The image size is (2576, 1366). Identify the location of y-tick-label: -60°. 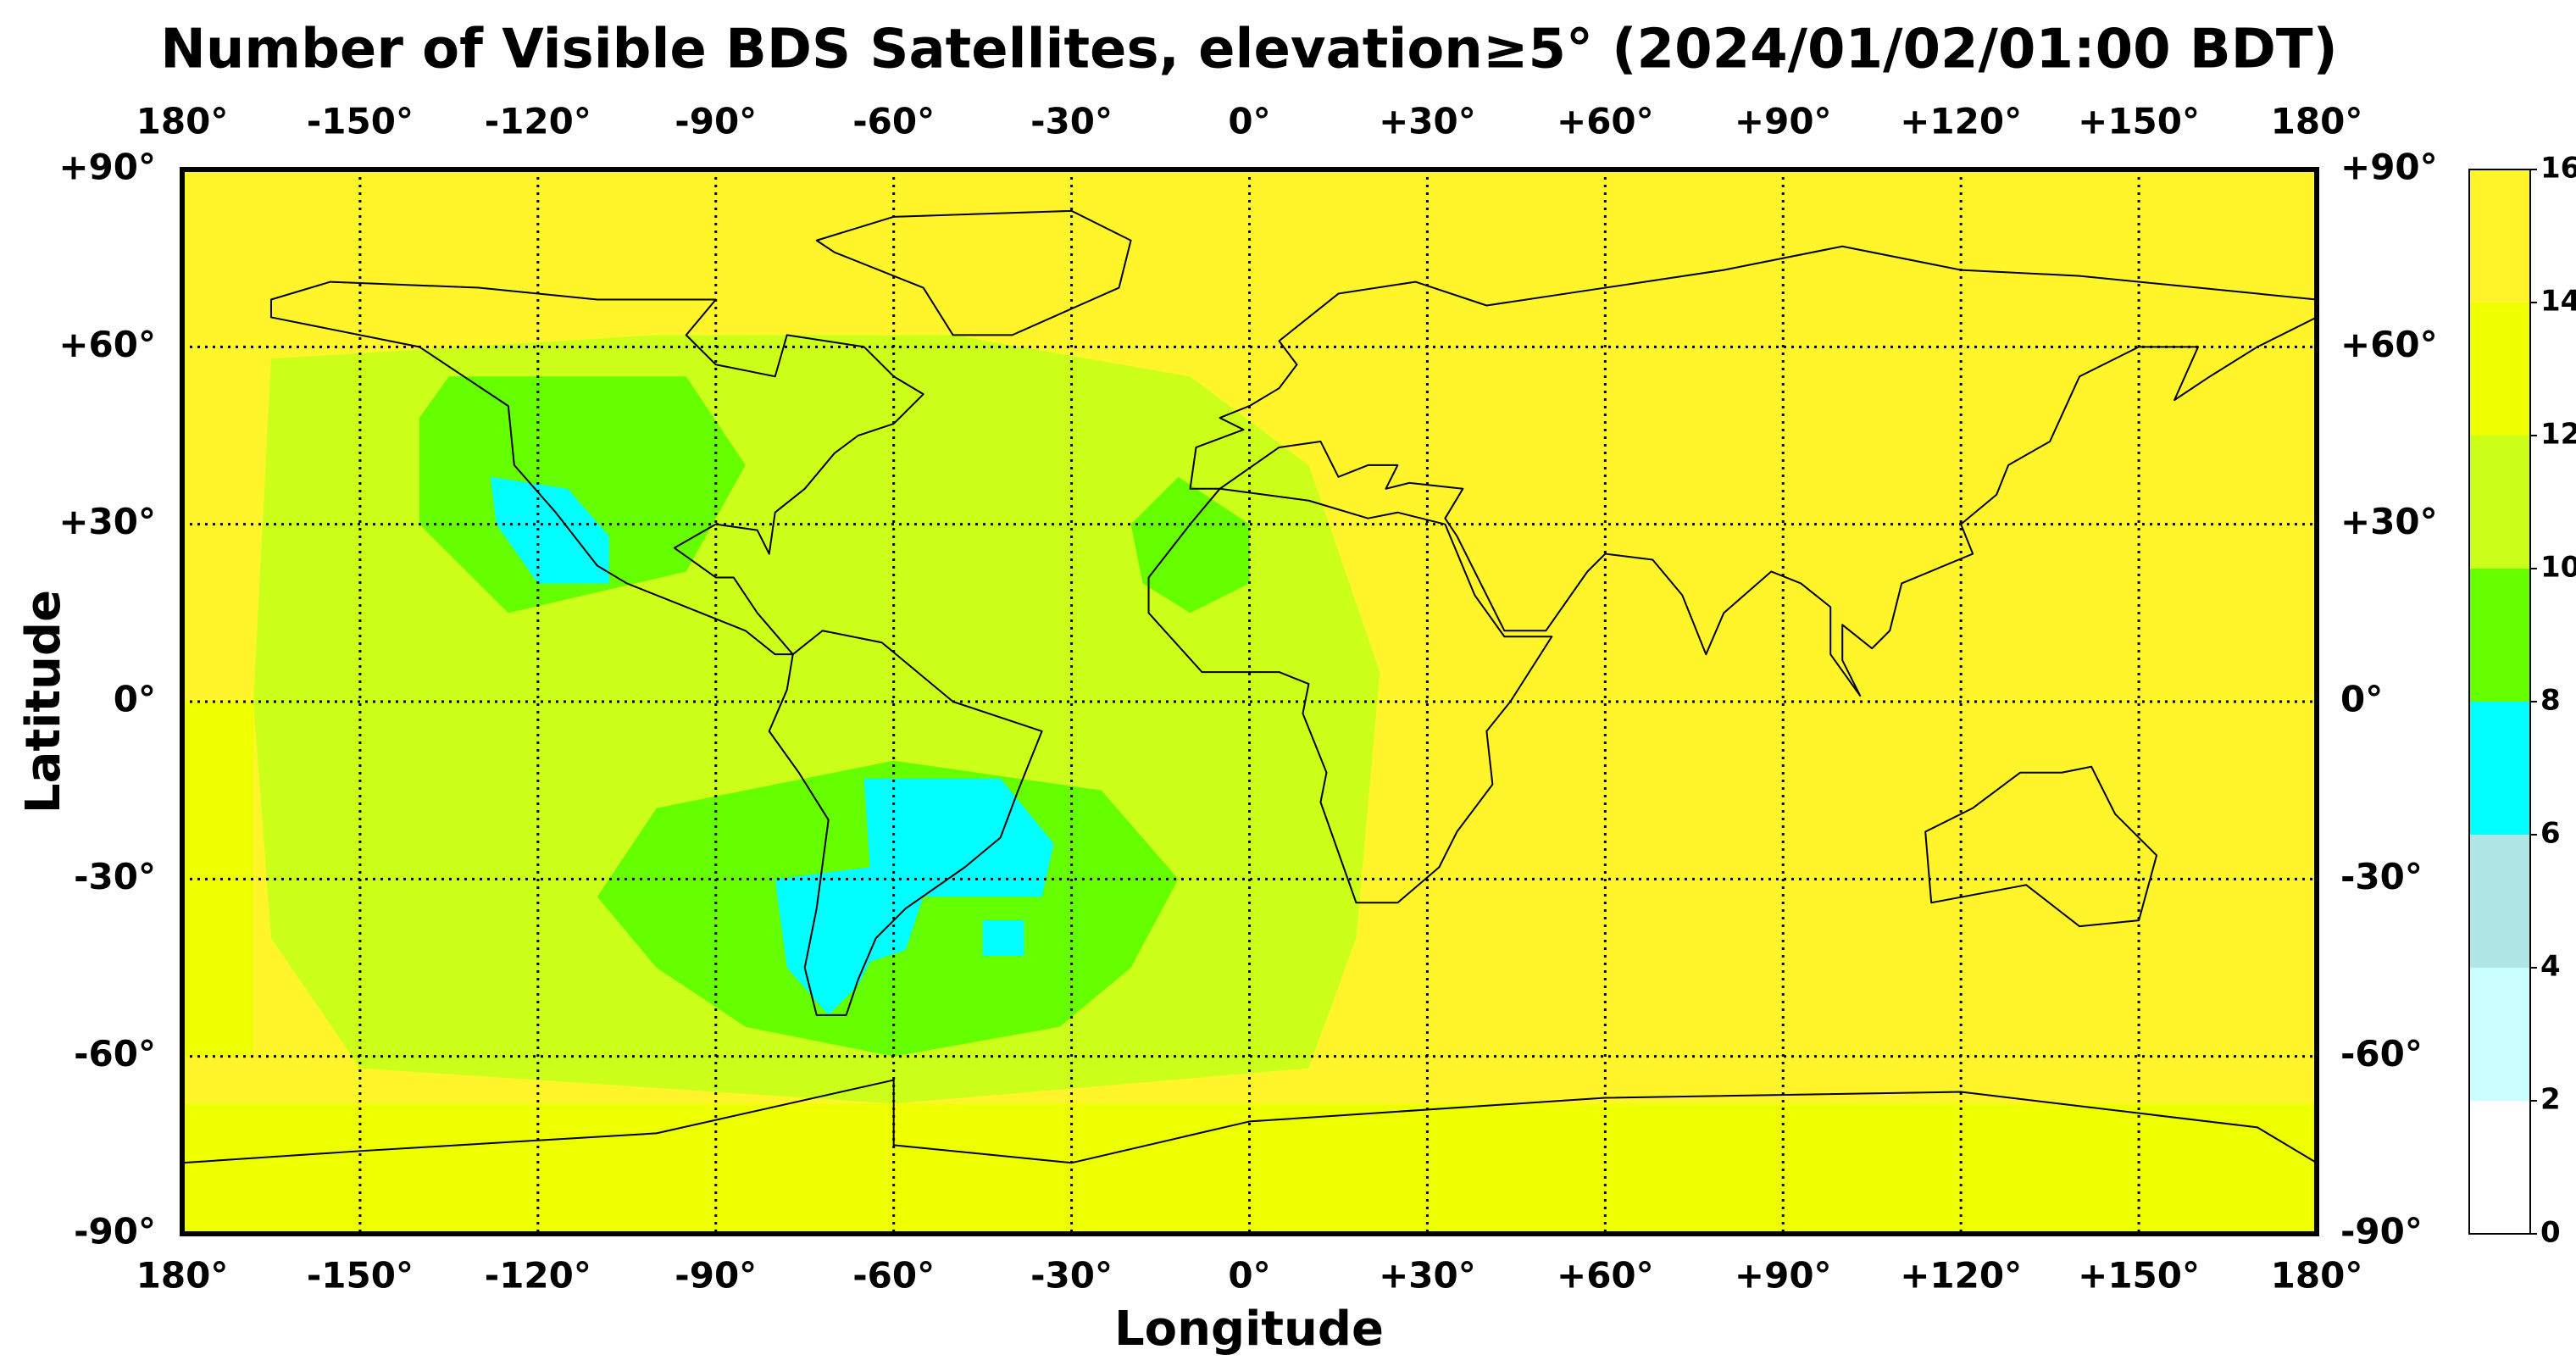
(115, 1053).